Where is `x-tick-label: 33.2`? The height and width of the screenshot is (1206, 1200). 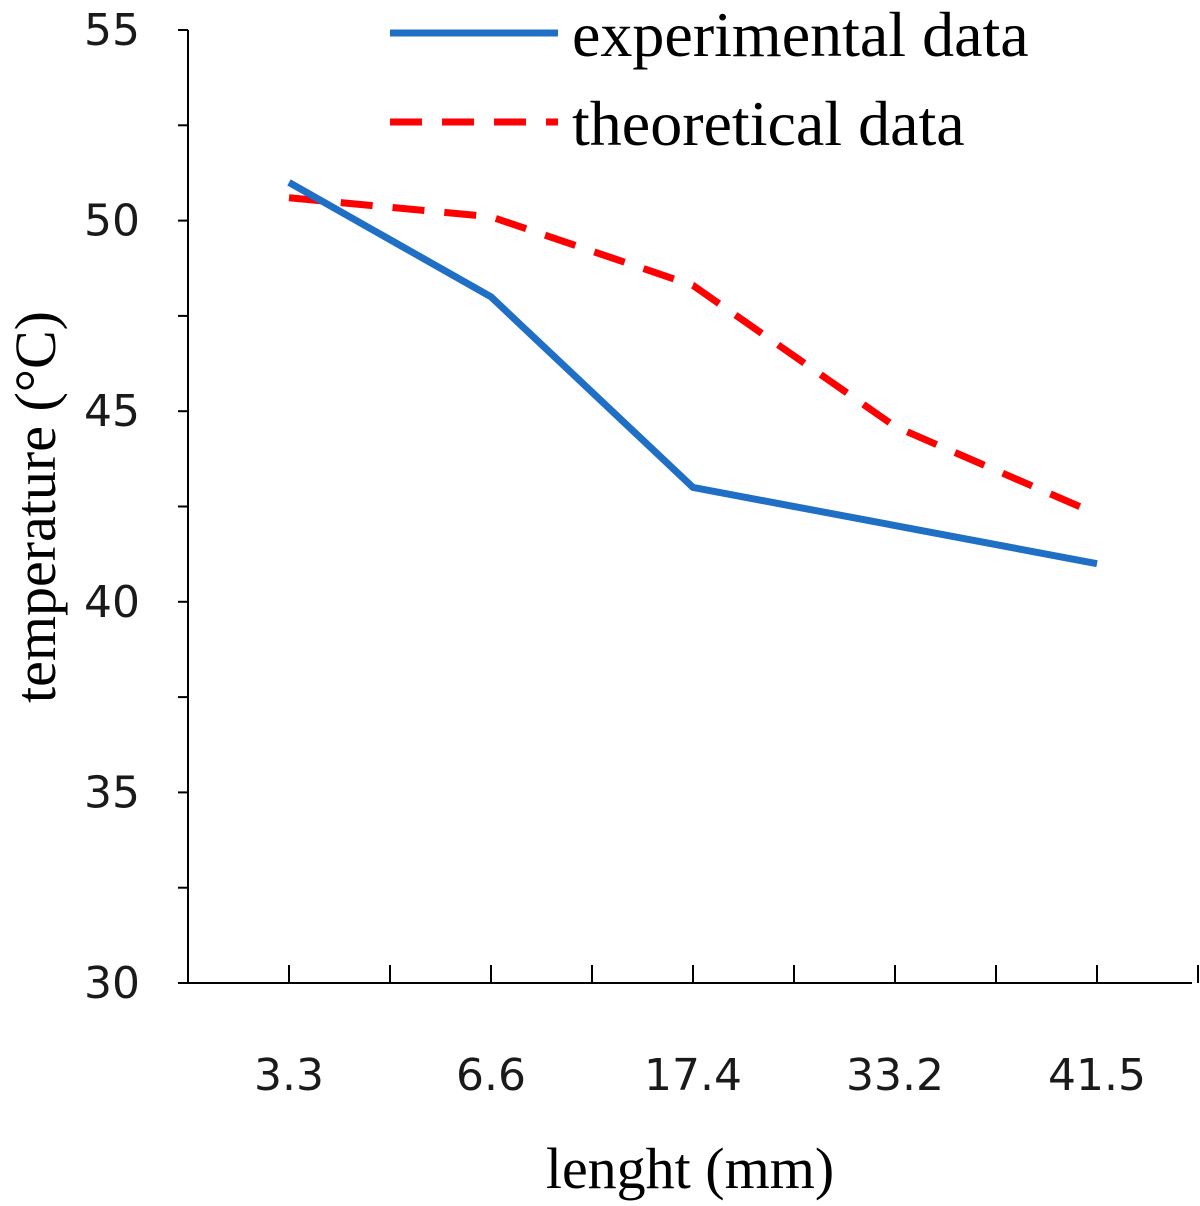
x-tick-label: 33.2 is located at coordinates (895, 1075).